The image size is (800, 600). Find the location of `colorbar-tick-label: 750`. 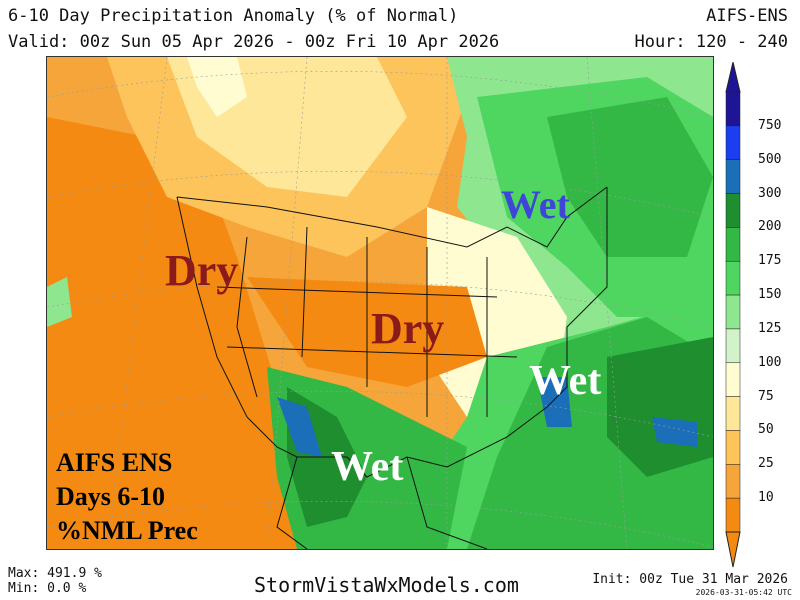

colorbar-tick-label: 750 is located at coordinates (770, 125).